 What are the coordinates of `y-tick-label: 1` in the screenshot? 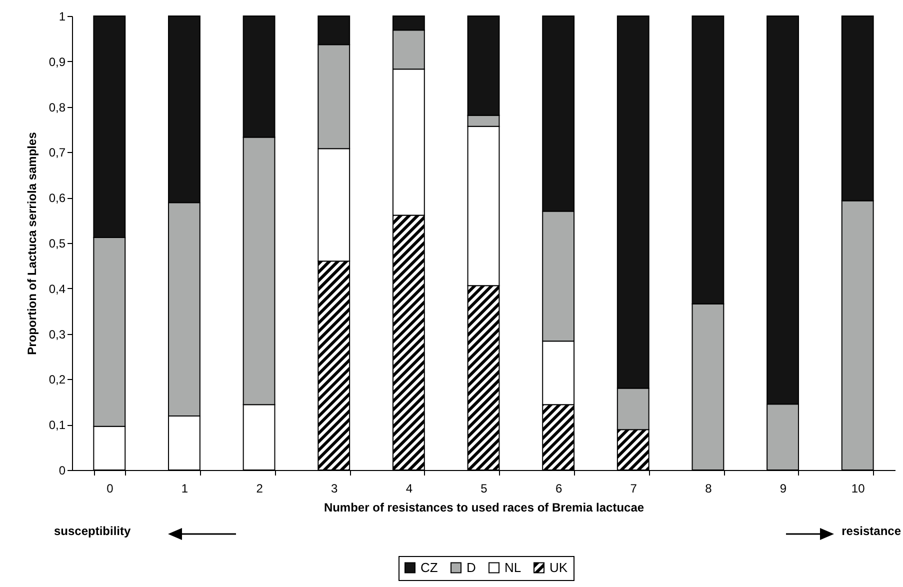 It's located at (62, 17).